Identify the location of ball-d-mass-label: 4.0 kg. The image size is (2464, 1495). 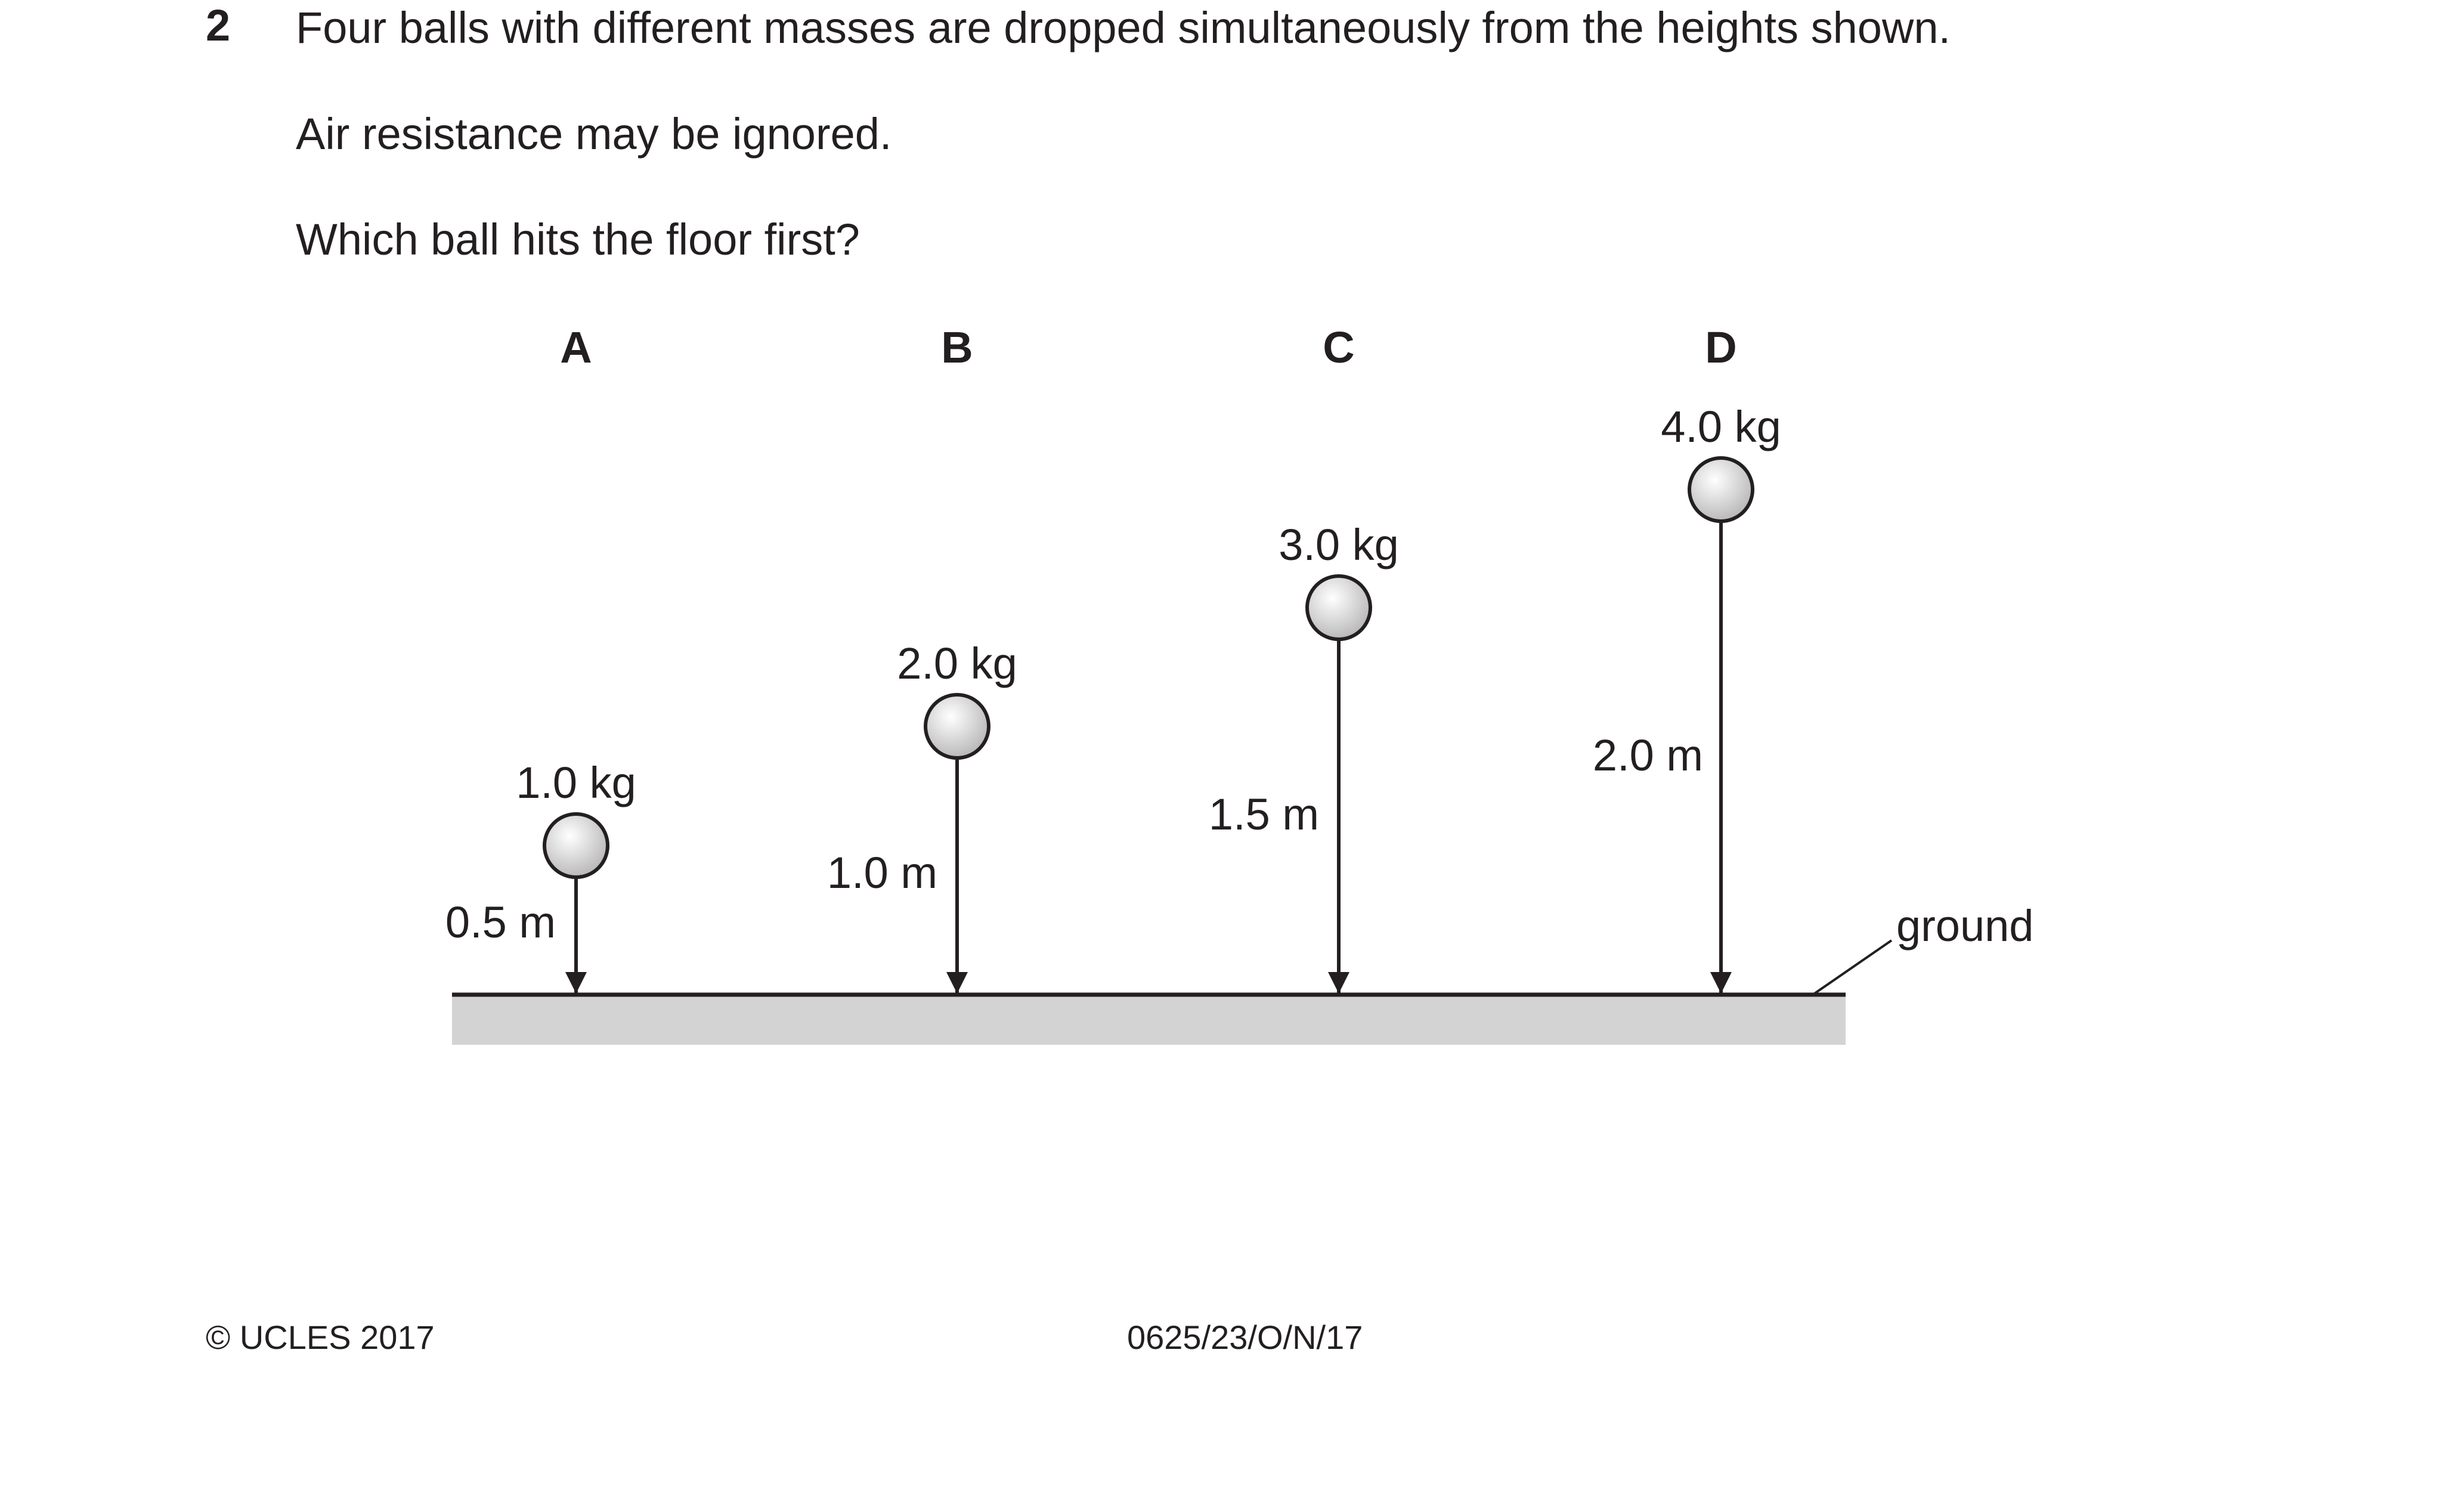
(1721, 426).